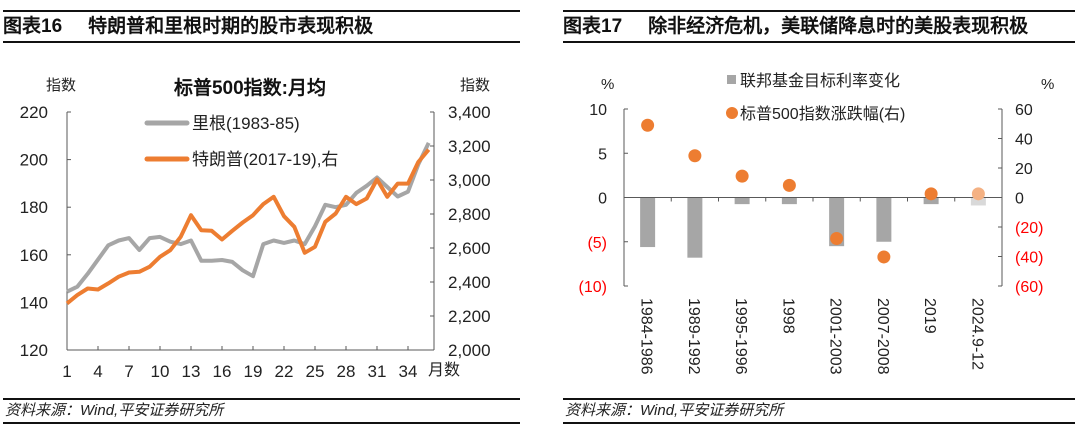 The image size is (1080, 436). Describe the element at coordinates (693, 336) in the screenshot. I see `x-tick-label: 1989-1992` at that location.